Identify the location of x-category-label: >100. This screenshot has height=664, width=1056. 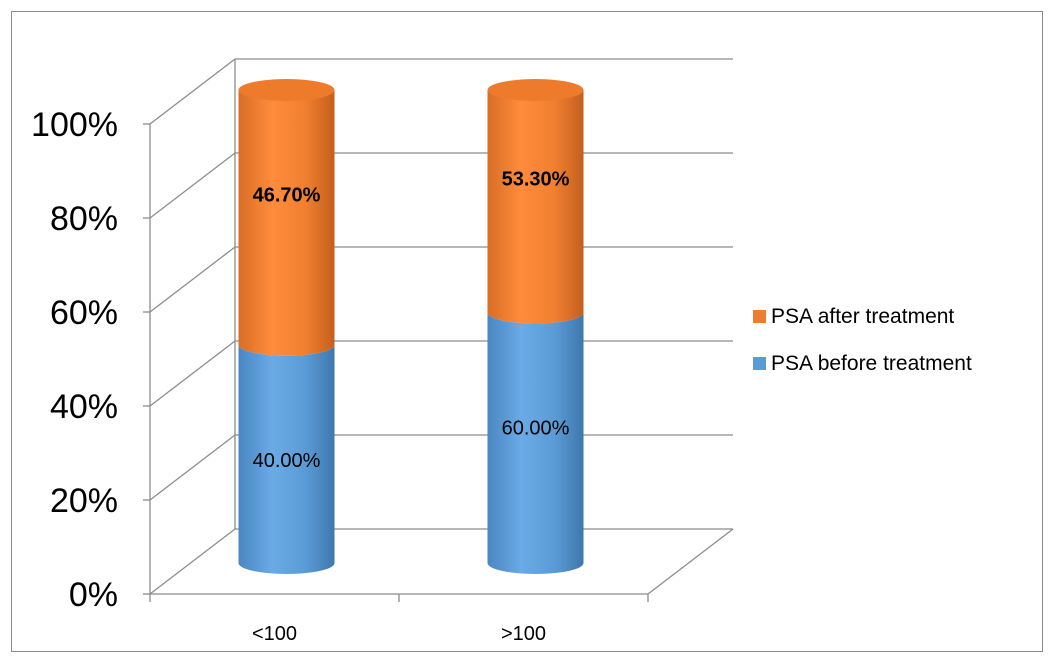
(523, 634).